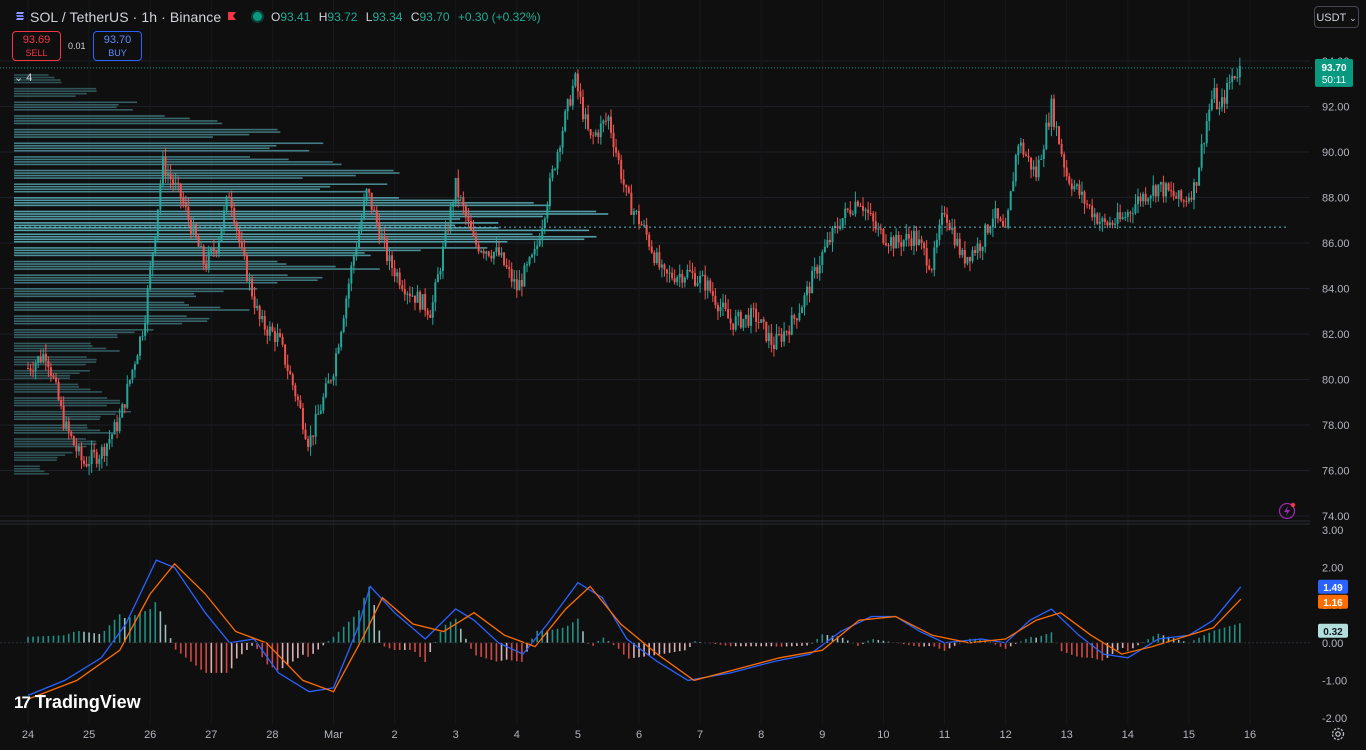 The width and height of the screenshot is (1366, 750). Describe the element at coordinates (1333, 586) in the screenshot. I see `macd-value-label: 1.49` at that location.